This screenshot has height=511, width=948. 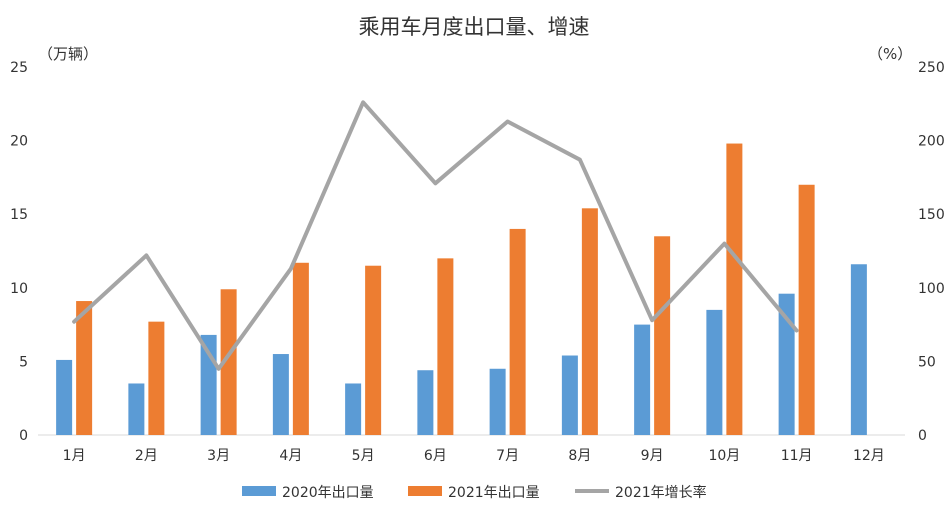 What do you see at coordinates (927, 362) in the screenshot?
I see `right-tick-label: 50` at bounding box center [927, 362].